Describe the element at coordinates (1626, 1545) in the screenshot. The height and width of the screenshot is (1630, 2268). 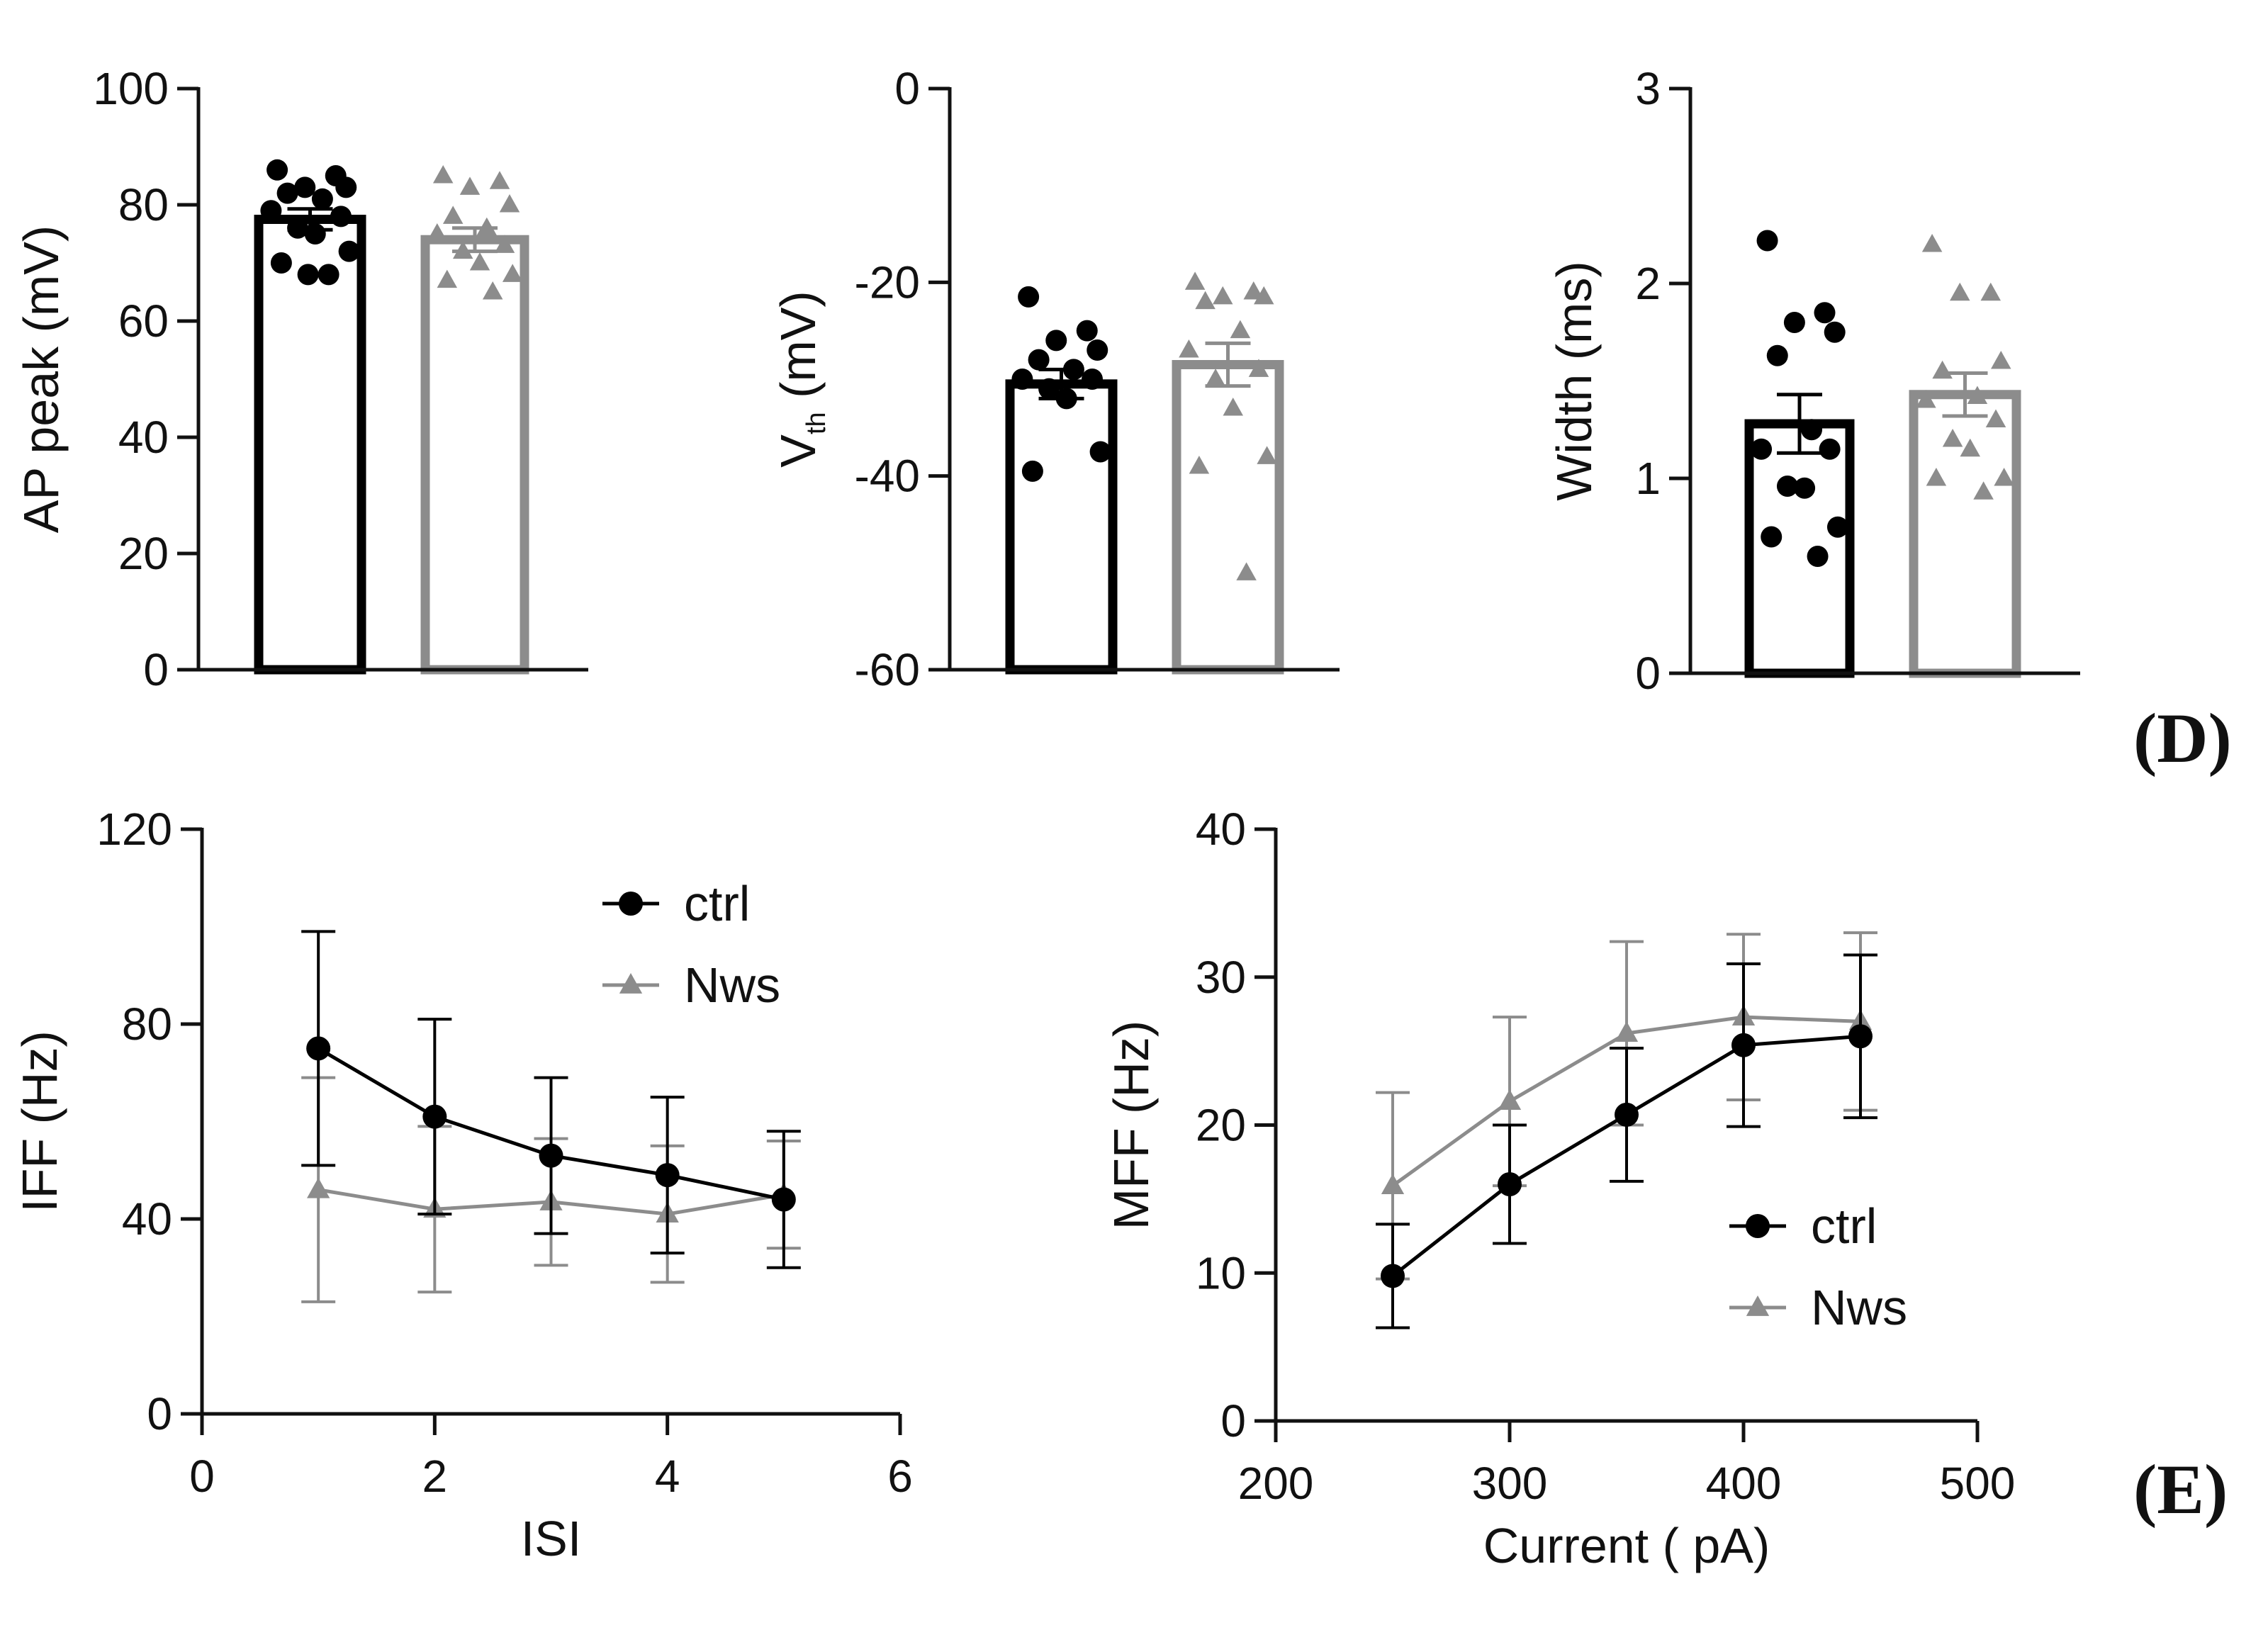
I see `mff-x-axis-title: Current ( pA)` at that location.